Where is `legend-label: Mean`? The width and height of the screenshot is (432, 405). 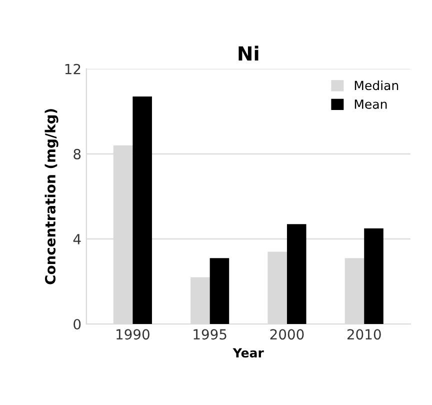 legend-label: Mean is located at coordinates (370, 104).